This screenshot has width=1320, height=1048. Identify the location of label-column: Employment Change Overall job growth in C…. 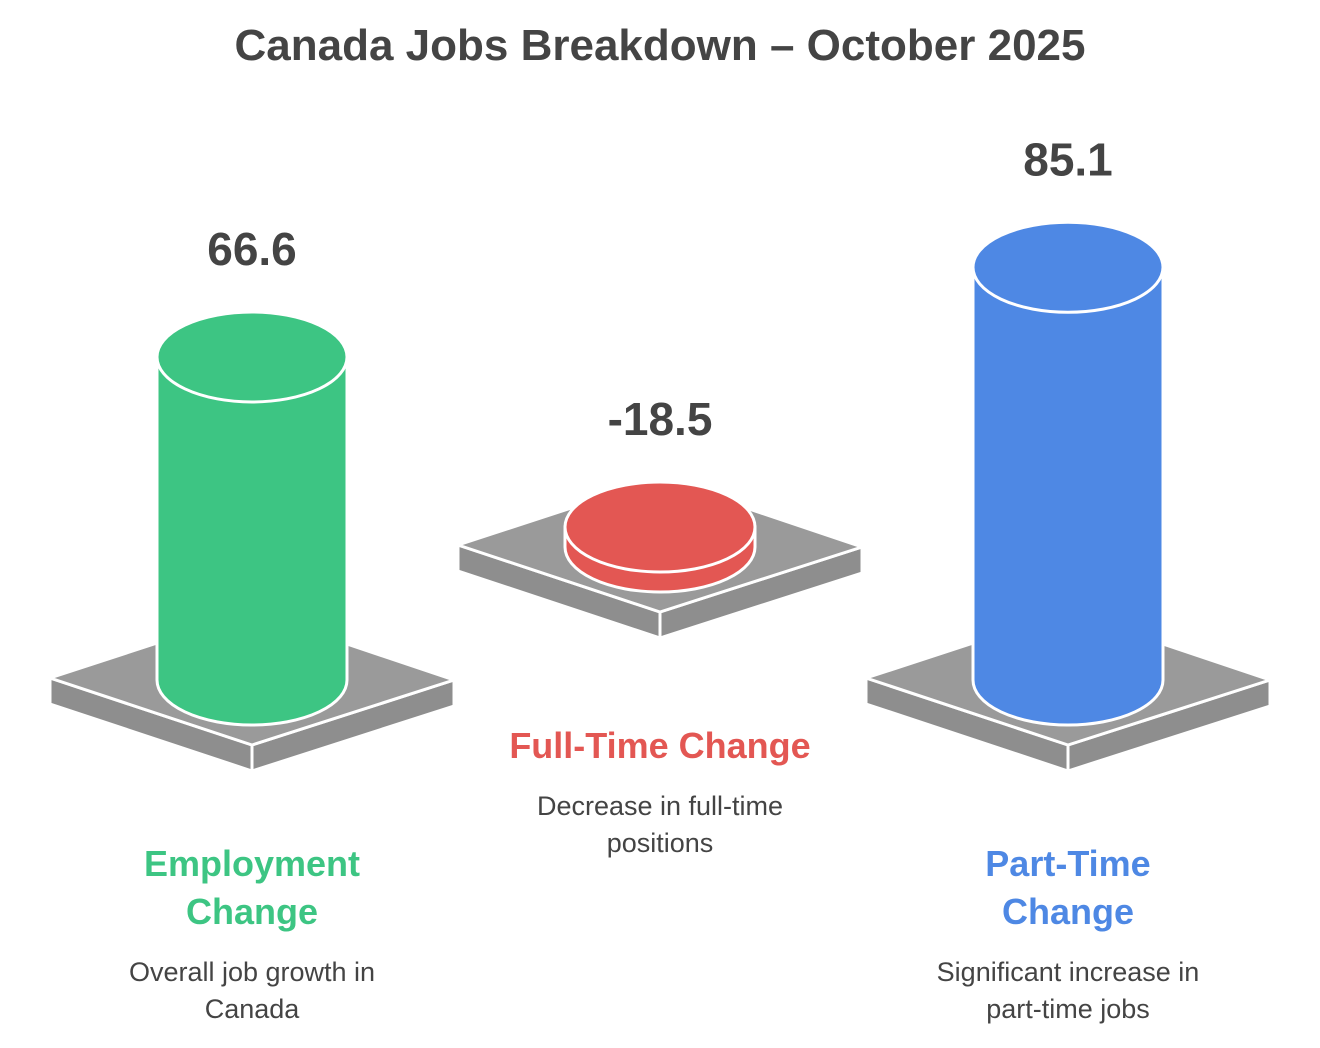
(252, 934).